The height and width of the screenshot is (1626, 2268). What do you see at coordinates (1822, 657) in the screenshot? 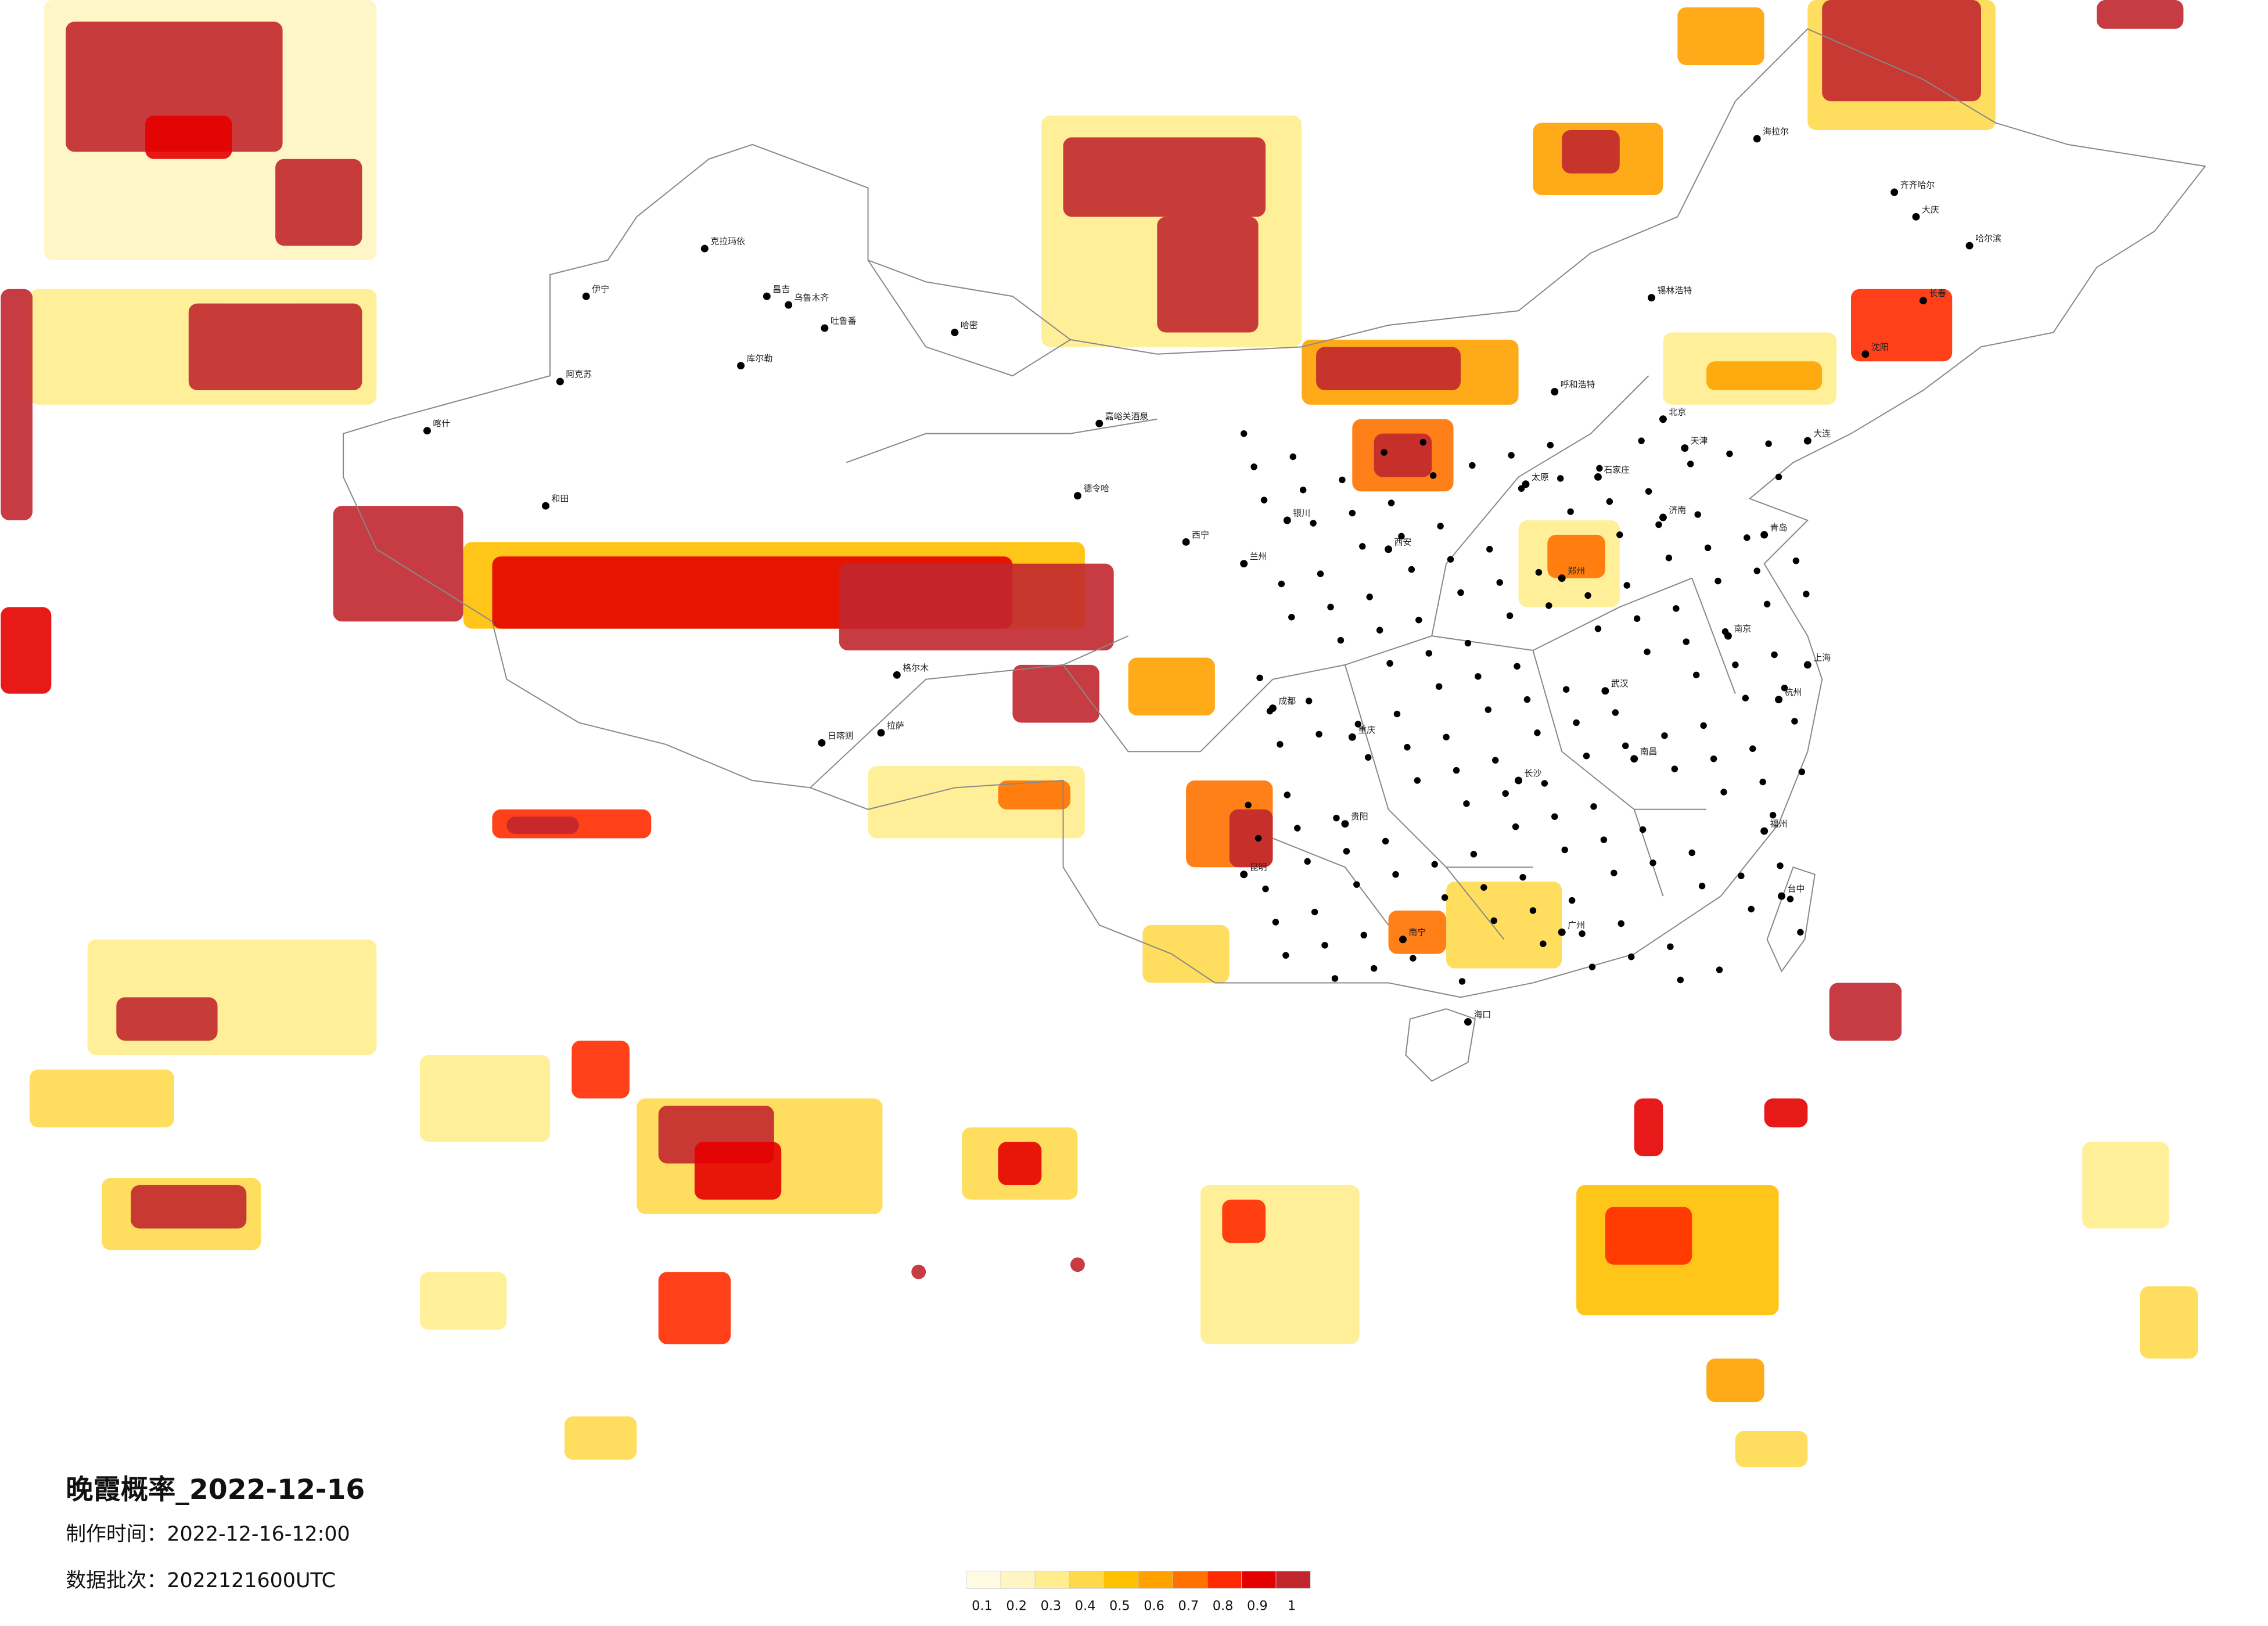
I see `city-label: 上海` at bounding box center [1822, 657].